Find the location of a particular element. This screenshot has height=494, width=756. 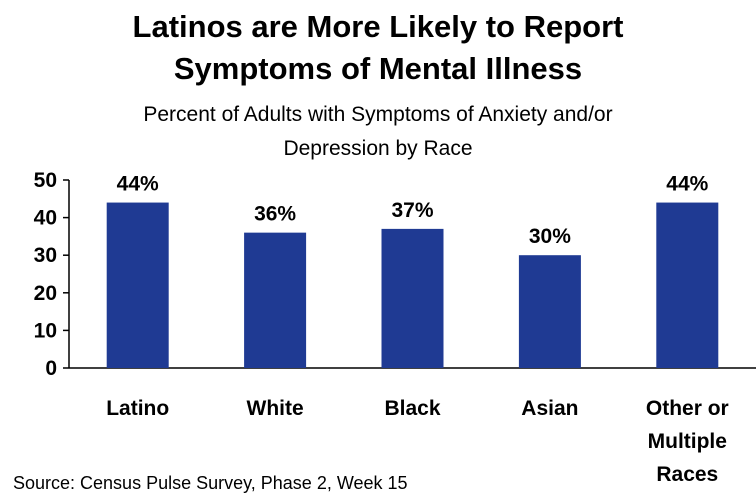

y-tick-label: 10 is located at coordinates (45, 330).